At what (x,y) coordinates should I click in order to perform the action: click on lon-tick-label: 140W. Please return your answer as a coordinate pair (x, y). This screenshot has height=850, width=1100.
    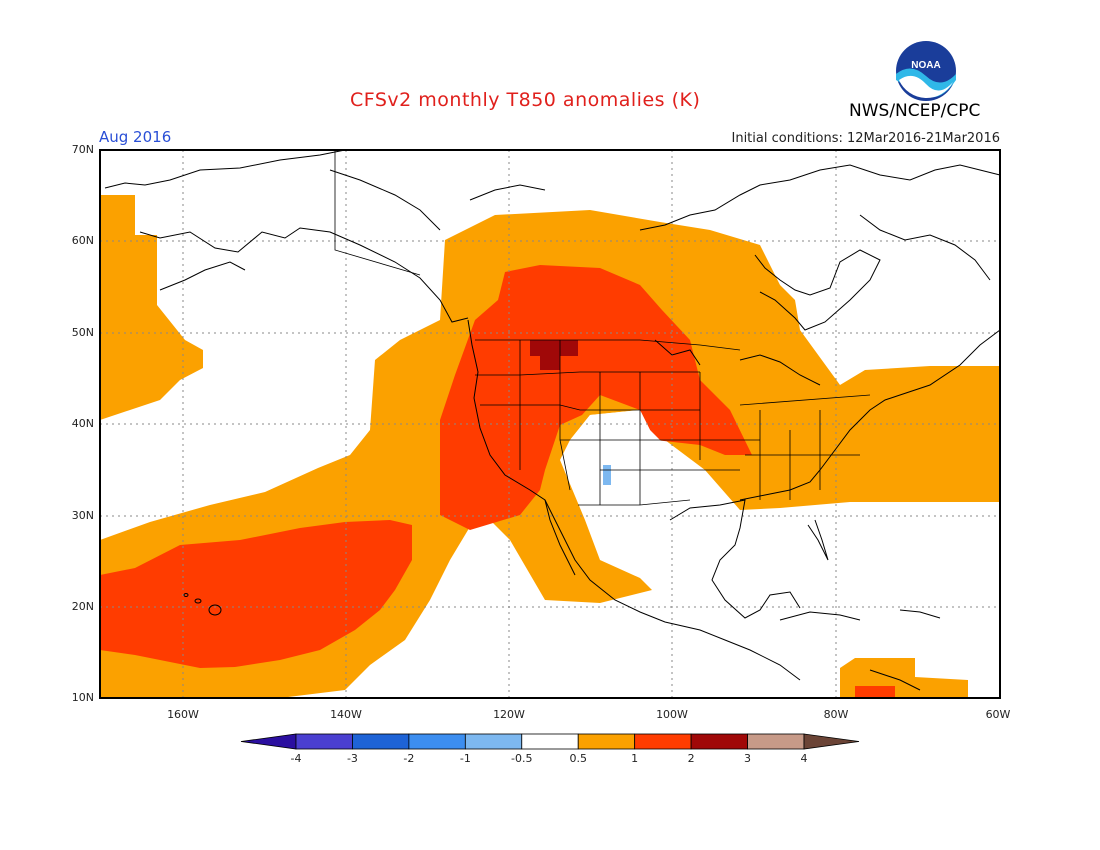
    Looking at the image, I should click on (346, 714).